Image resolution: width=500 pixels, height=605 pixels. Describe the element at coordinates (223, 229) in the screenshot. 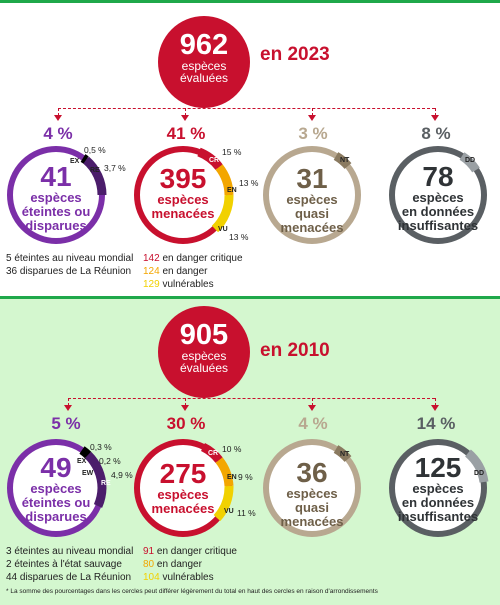

I see `tag-vu-2023: VU` at that location.